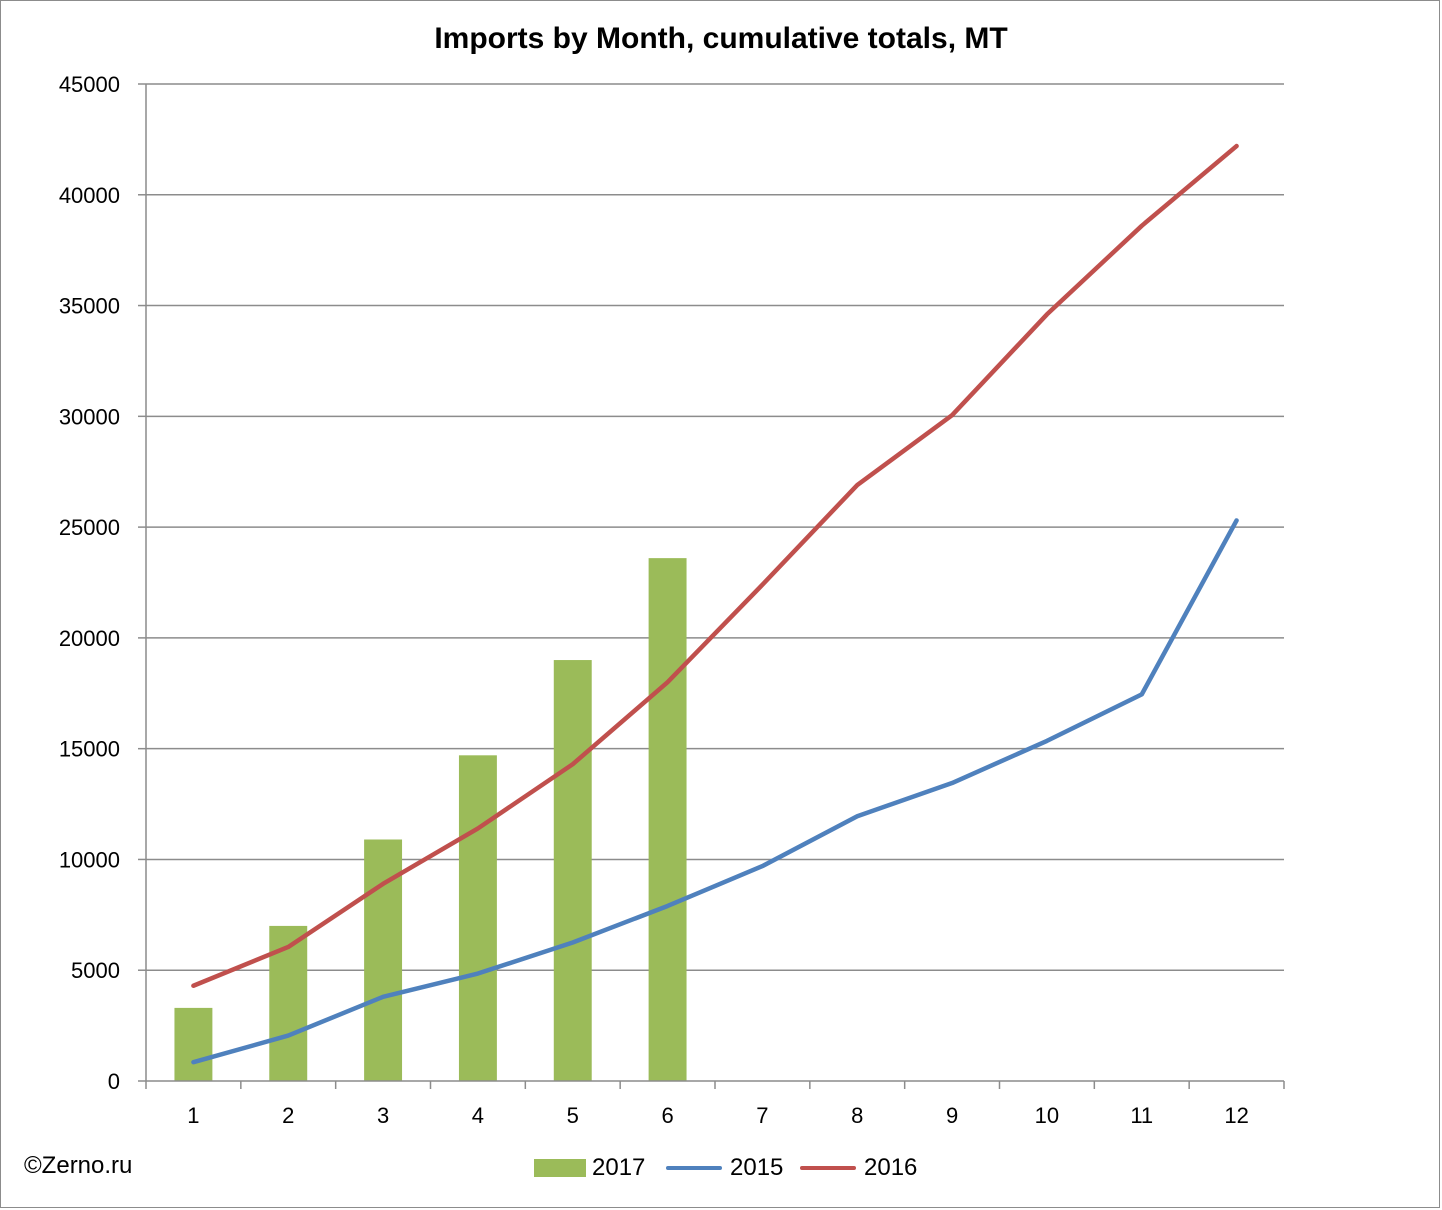  What do you see at coordinates (78, 1165) in the screenshot?
I see `credit-text: ©Zerno.ru` at bounding box center [78, 1165].